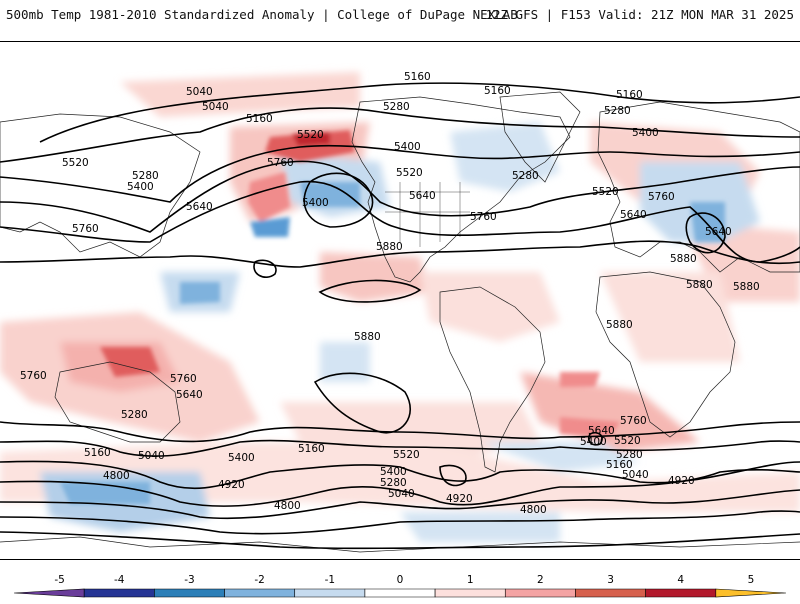  Describe the element at coordinates (400, 544) in the screenshot. I see `antarctica-outline` at that location.